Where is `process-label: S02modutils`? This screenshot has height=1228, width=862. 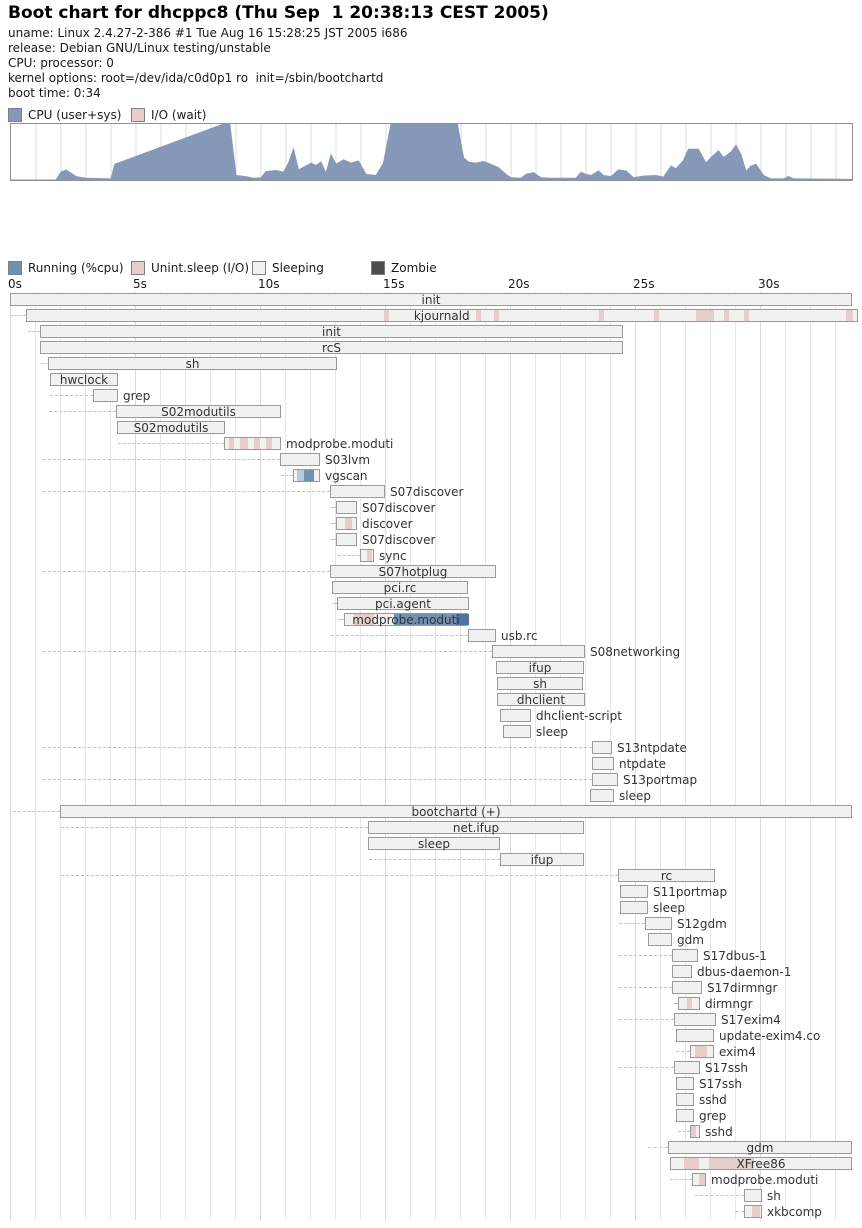
process-label: S02modutils is located at coordinates (171, 427).